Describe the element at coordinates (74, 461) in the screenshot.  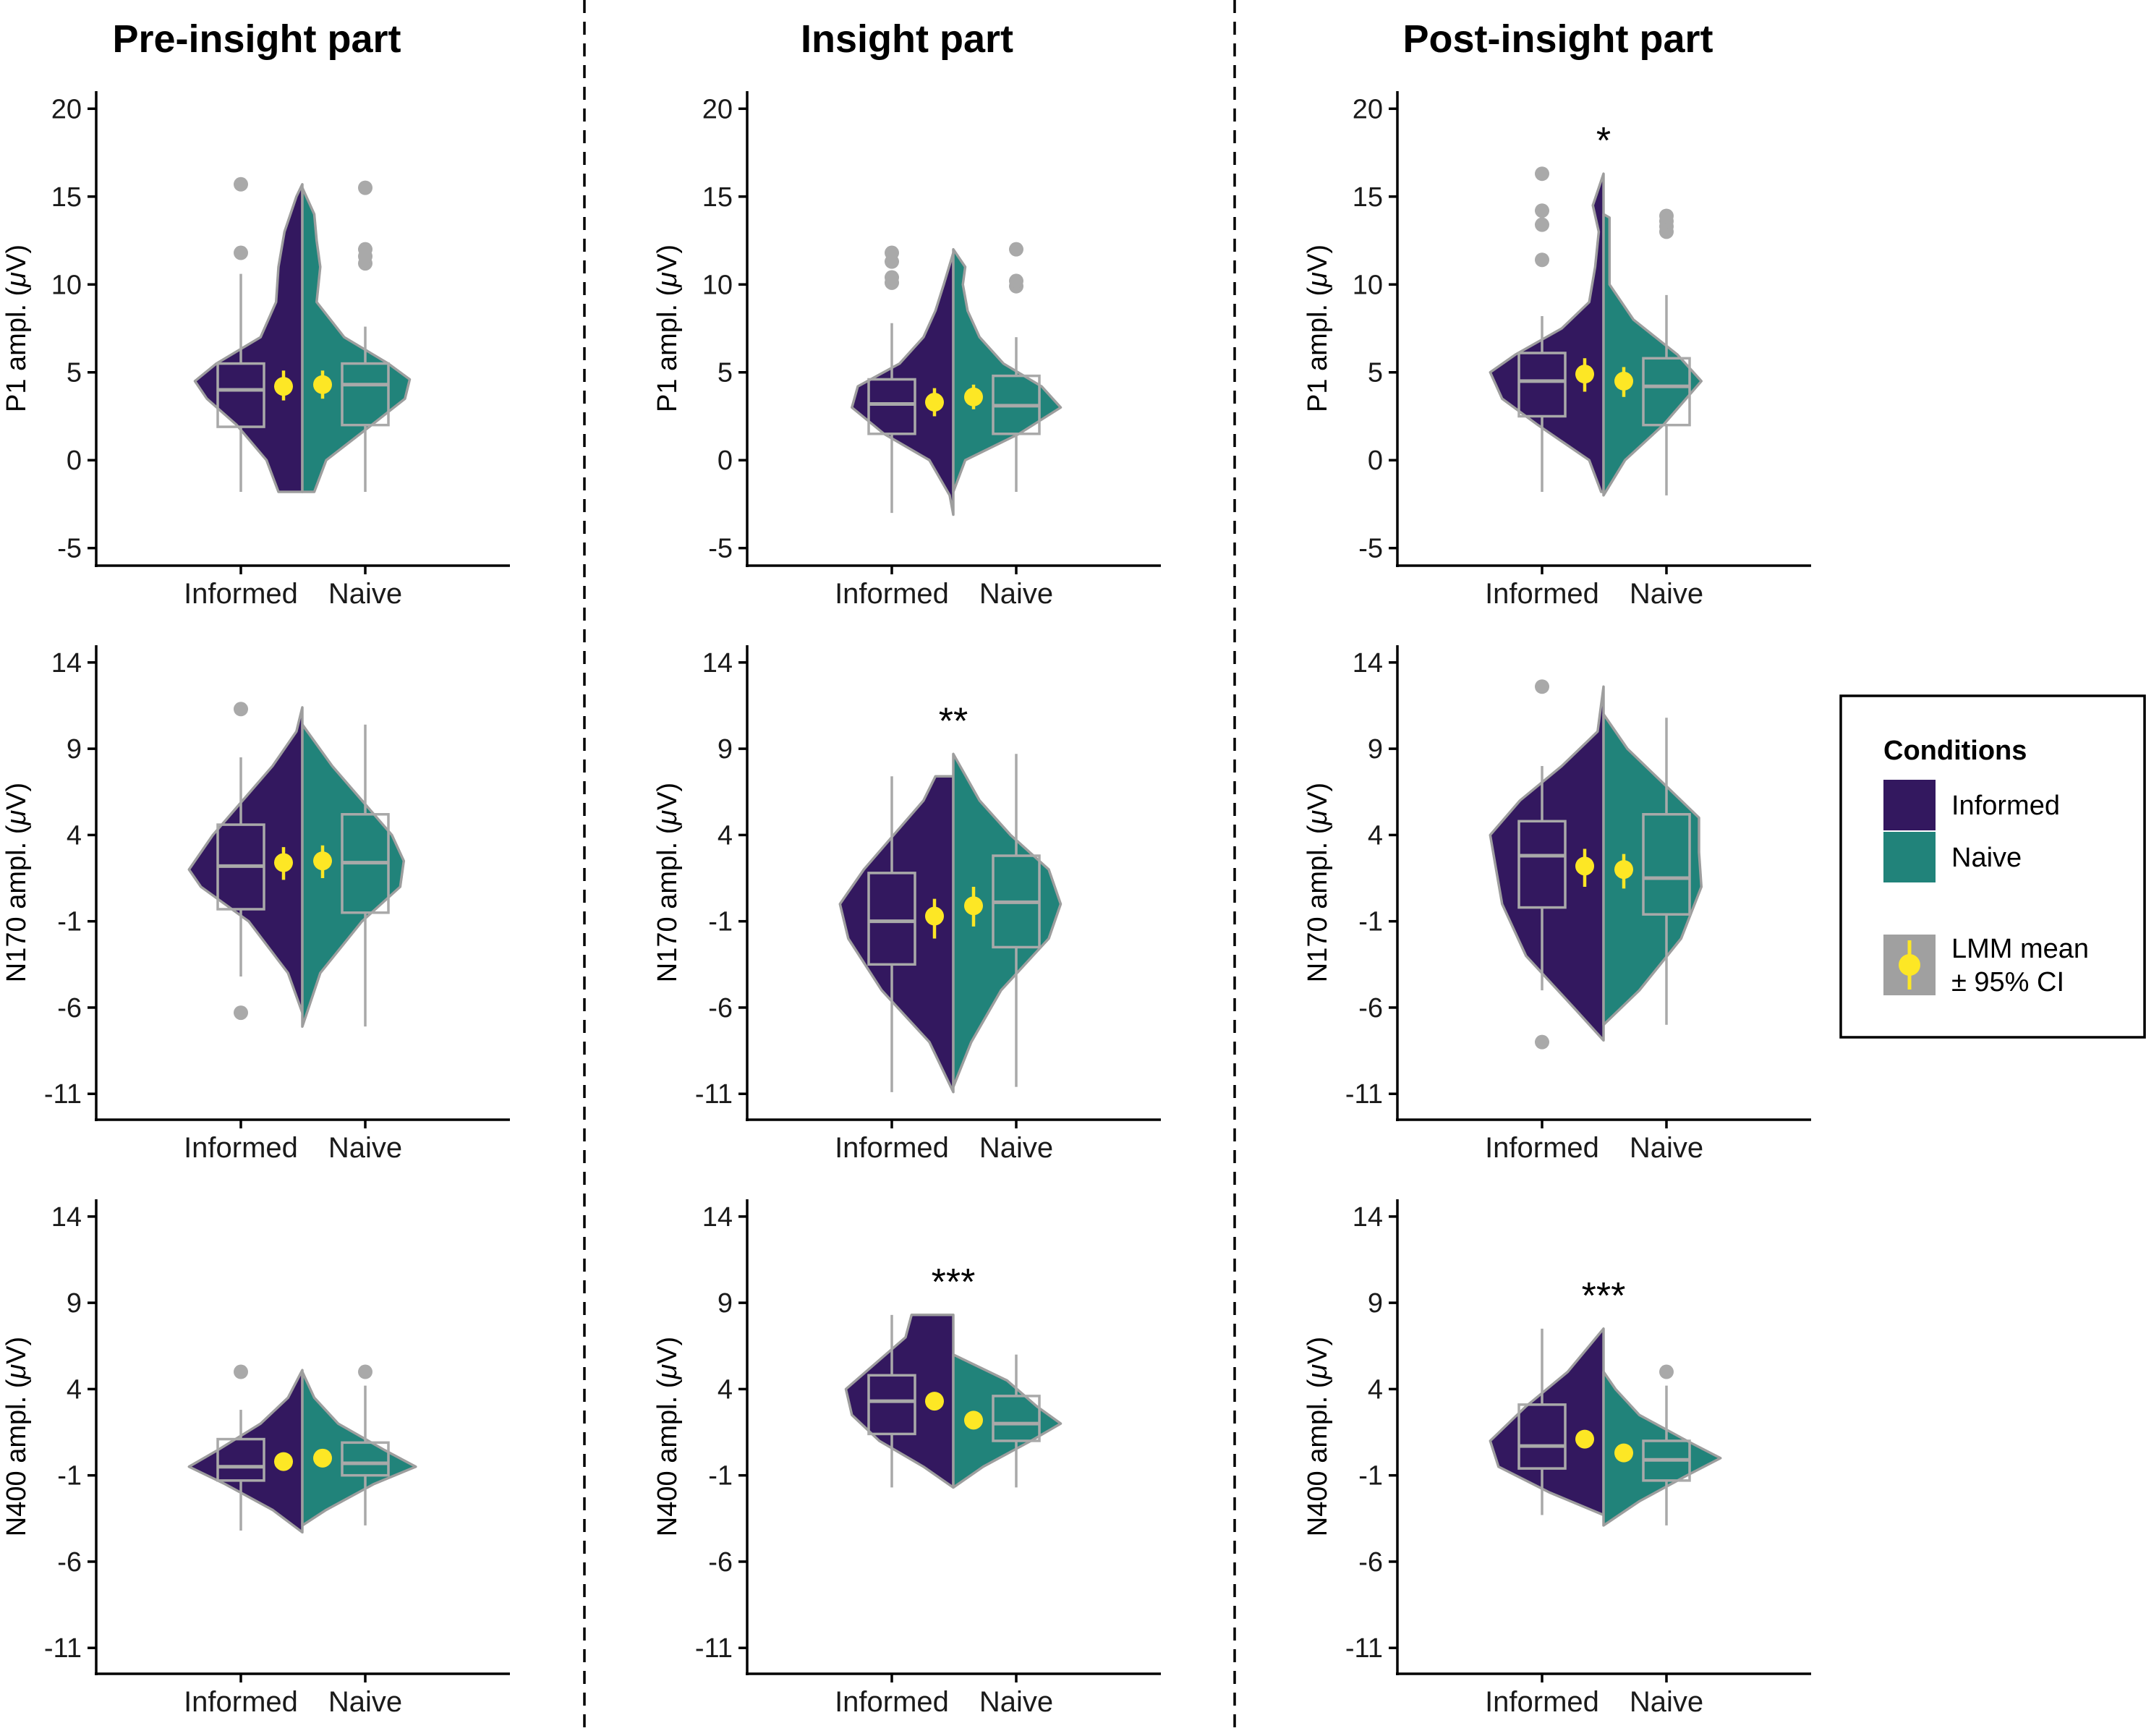
I see `y-tick-label: 0` at that location.